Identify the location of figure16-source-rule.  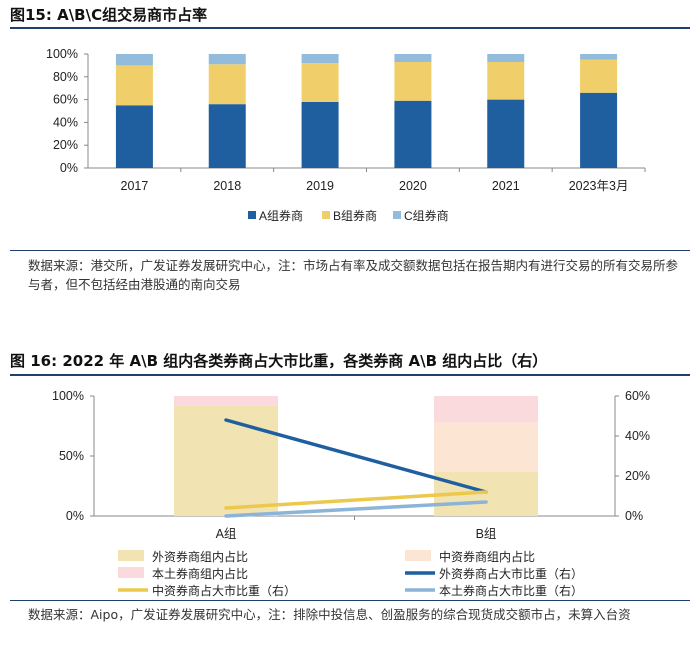
(350, 600).